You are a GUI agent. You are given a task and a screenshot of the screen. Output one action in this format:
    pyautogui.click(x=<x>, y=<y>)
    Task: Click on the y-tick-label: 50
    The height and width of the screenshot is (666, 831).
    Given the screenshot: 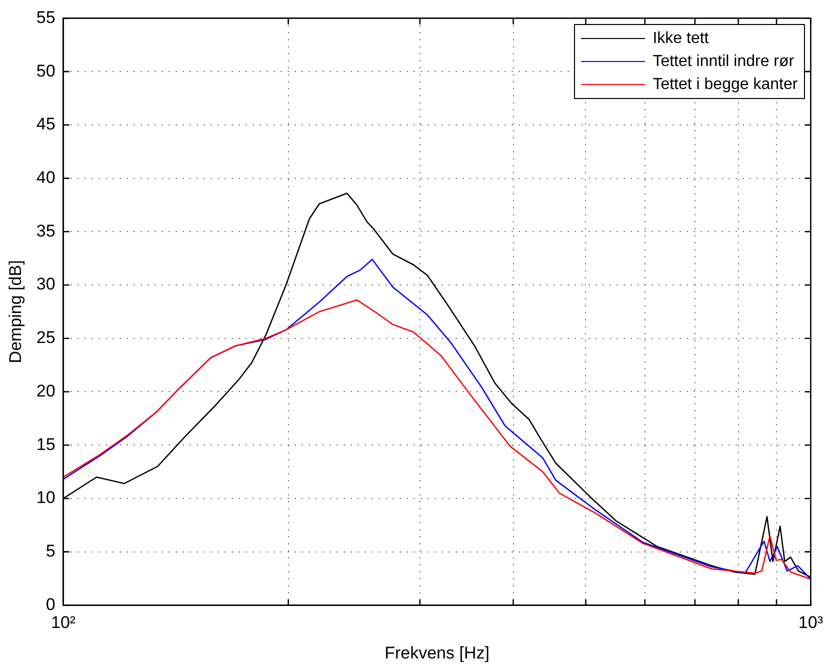 What is the action you would take?
    pyautogui.click(x=46, y=70)
    